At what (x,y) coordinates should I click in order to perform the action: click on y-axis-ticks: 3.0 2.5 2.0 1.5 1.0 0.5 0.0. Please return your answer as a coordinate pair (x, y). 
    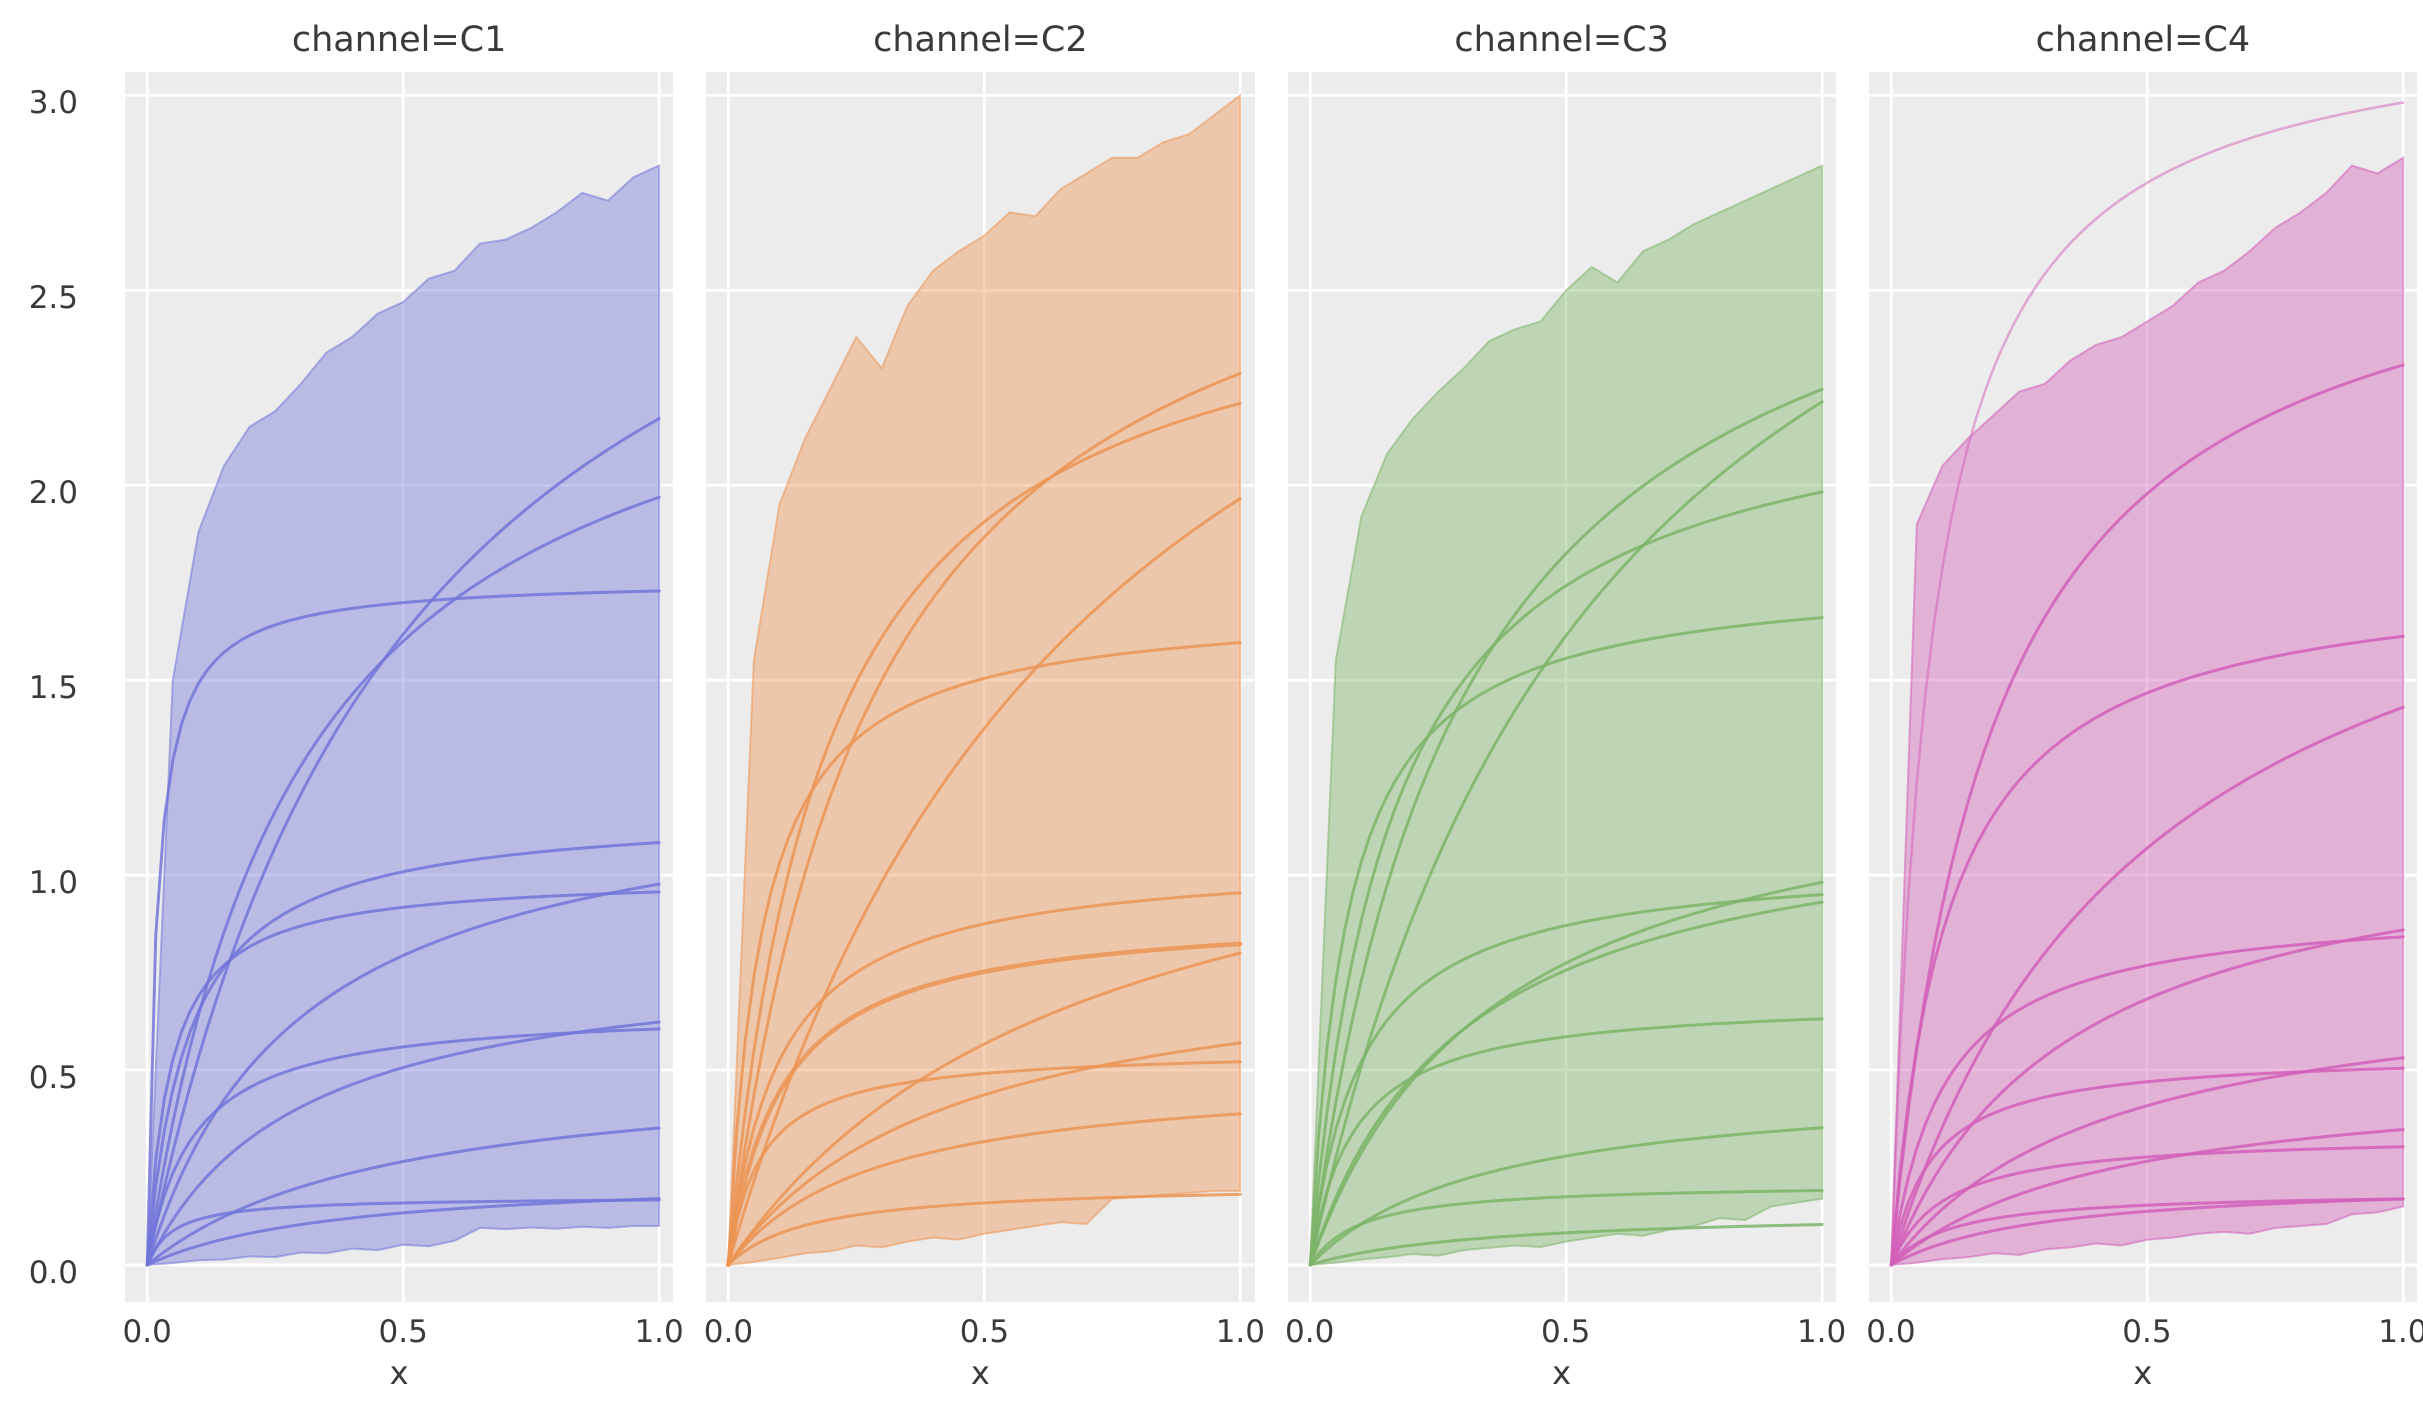
    Looking at the image, I should click on (46, 715).